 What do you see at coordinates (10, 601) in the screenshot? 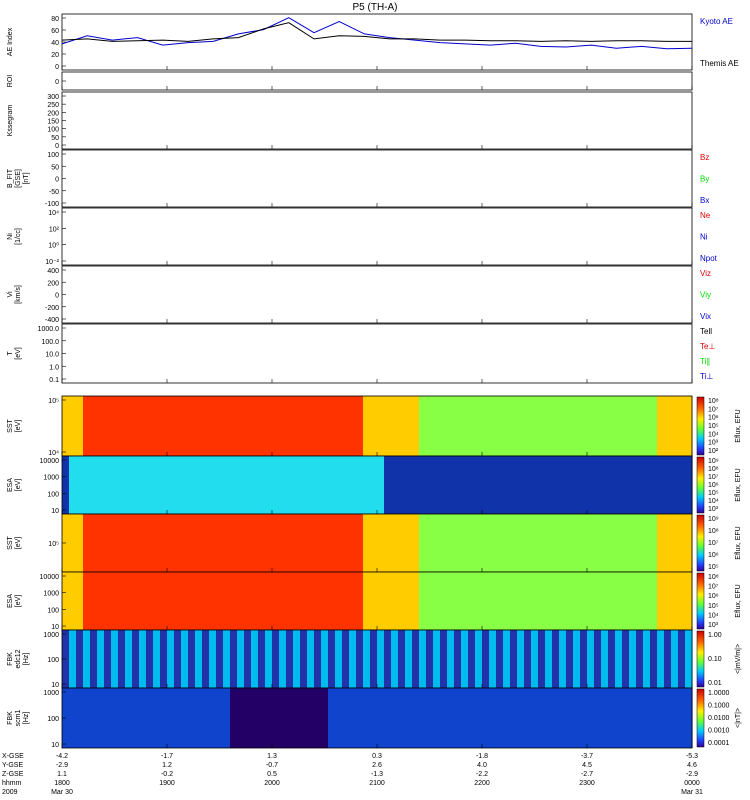
I see `y-axis-label: ESA` at bounding box center [10, 601].